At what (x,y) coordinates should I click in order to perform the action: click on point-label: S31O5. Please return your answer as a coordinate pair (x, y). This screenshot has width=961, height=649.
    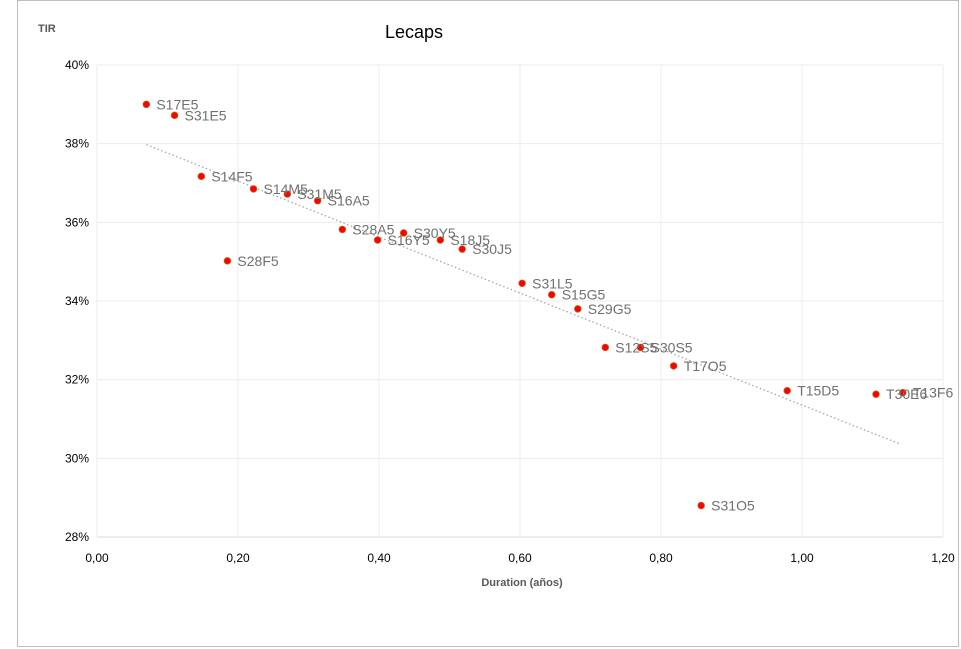
    Looking at the image, I should click on (733, 506).